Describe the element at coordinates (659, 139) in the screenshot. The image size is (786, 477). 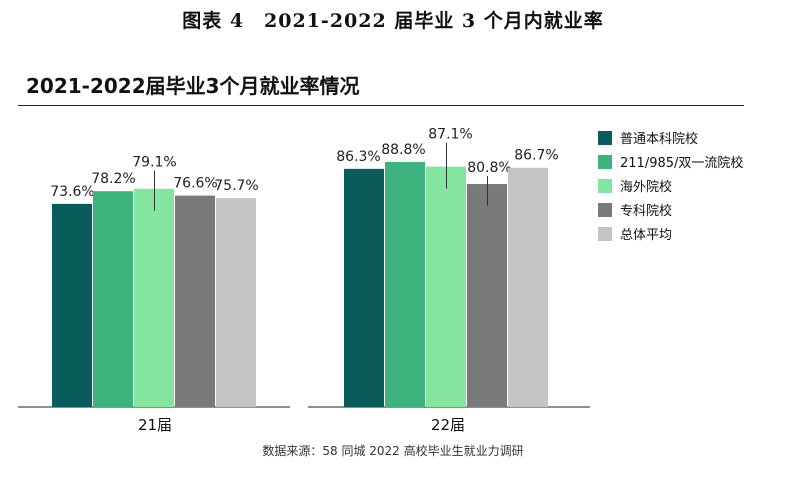
I see `legend-label: 普通本科院校` at that location.